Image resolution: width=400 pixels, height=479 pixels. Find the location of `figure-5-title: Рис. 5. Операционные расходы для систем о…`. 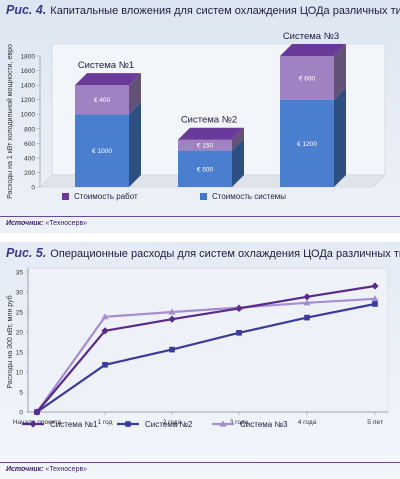

figure-5-title: Рис. 5. Операционные расходы для систем о… is located at coordinates (203, 253).